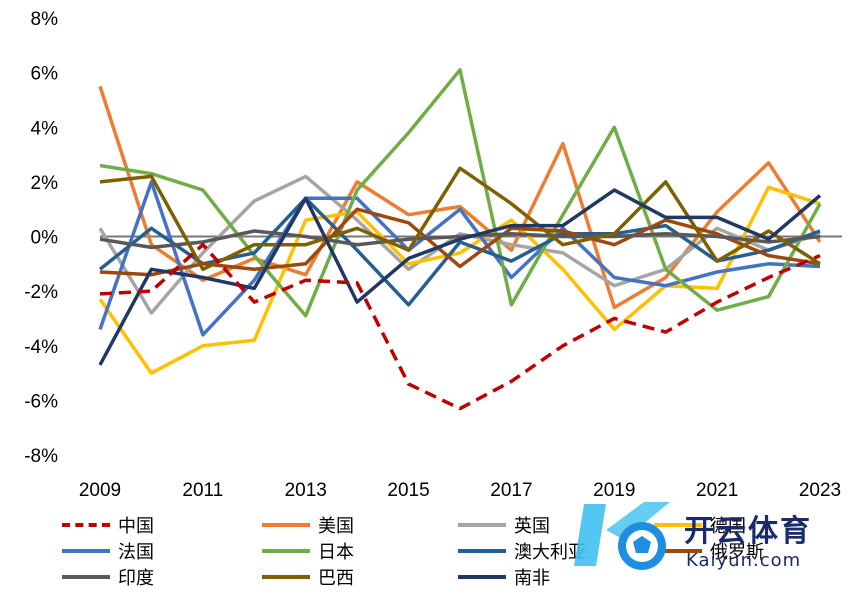  I want to click on legend-label: 南非, so click(532, 578).